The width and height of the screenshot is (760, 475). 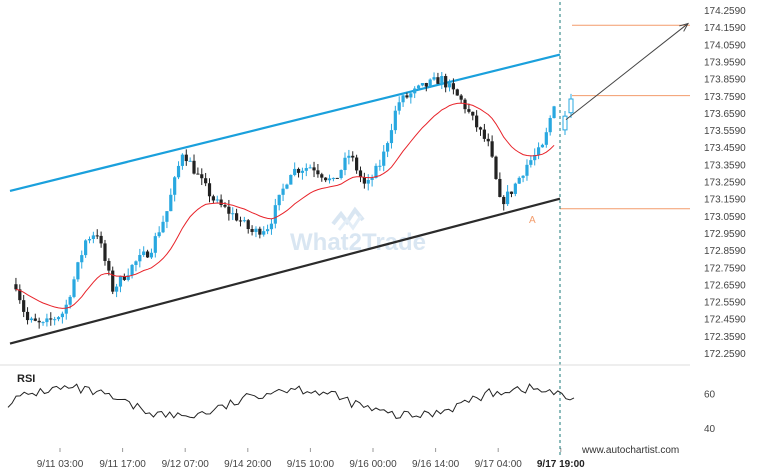 What do you see at coordinates (725, 45) in the screenshot?
I see `y-tick-label: 174.0590` at bounding box center [725, 45].